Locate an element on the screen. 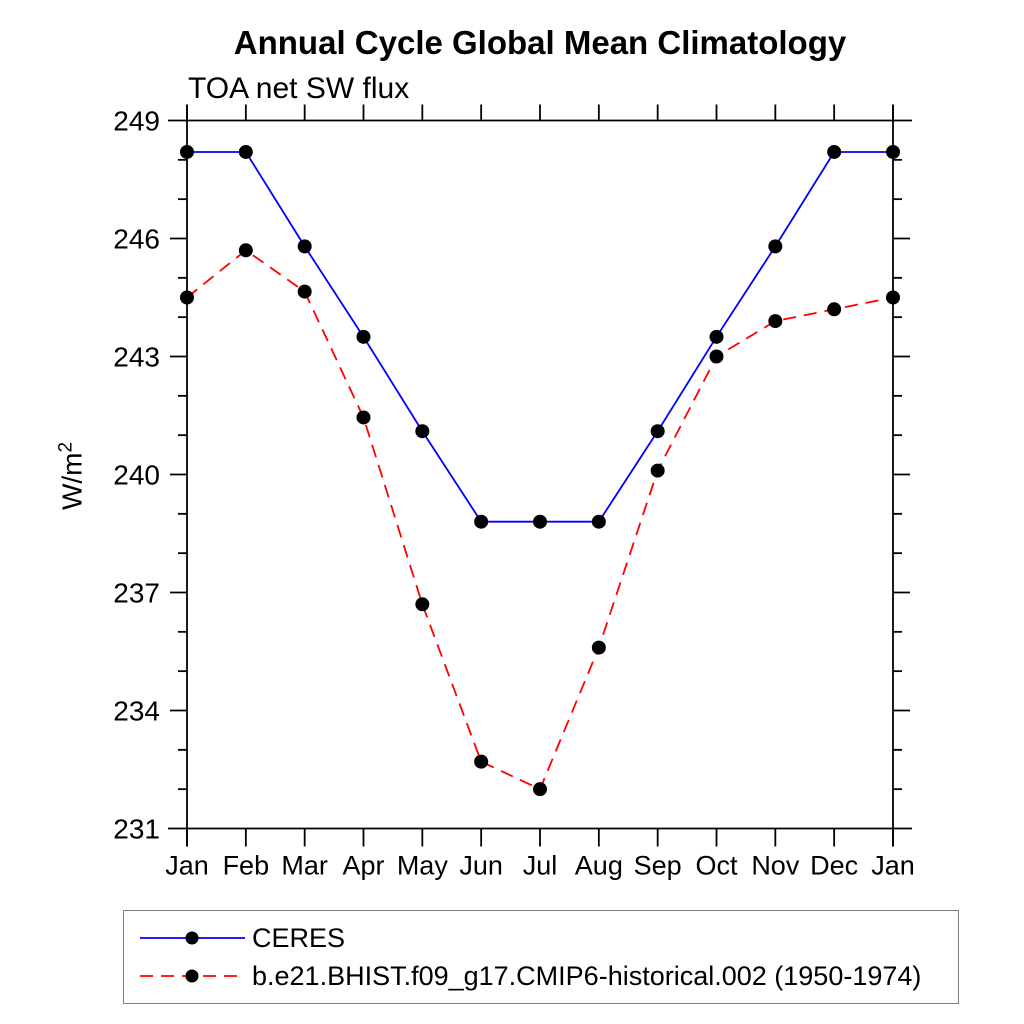 The height and width of the screenshot is (1024, 1024). y-tick-label: 249 is located at coordinates (136, 121).